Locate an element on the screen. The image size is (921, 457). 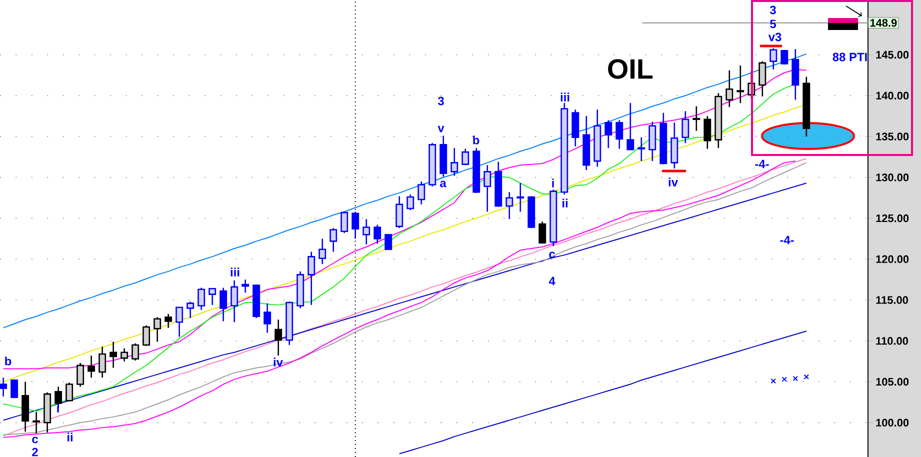
y-tick-label: 110.00 is located at coordinates (892, 341).